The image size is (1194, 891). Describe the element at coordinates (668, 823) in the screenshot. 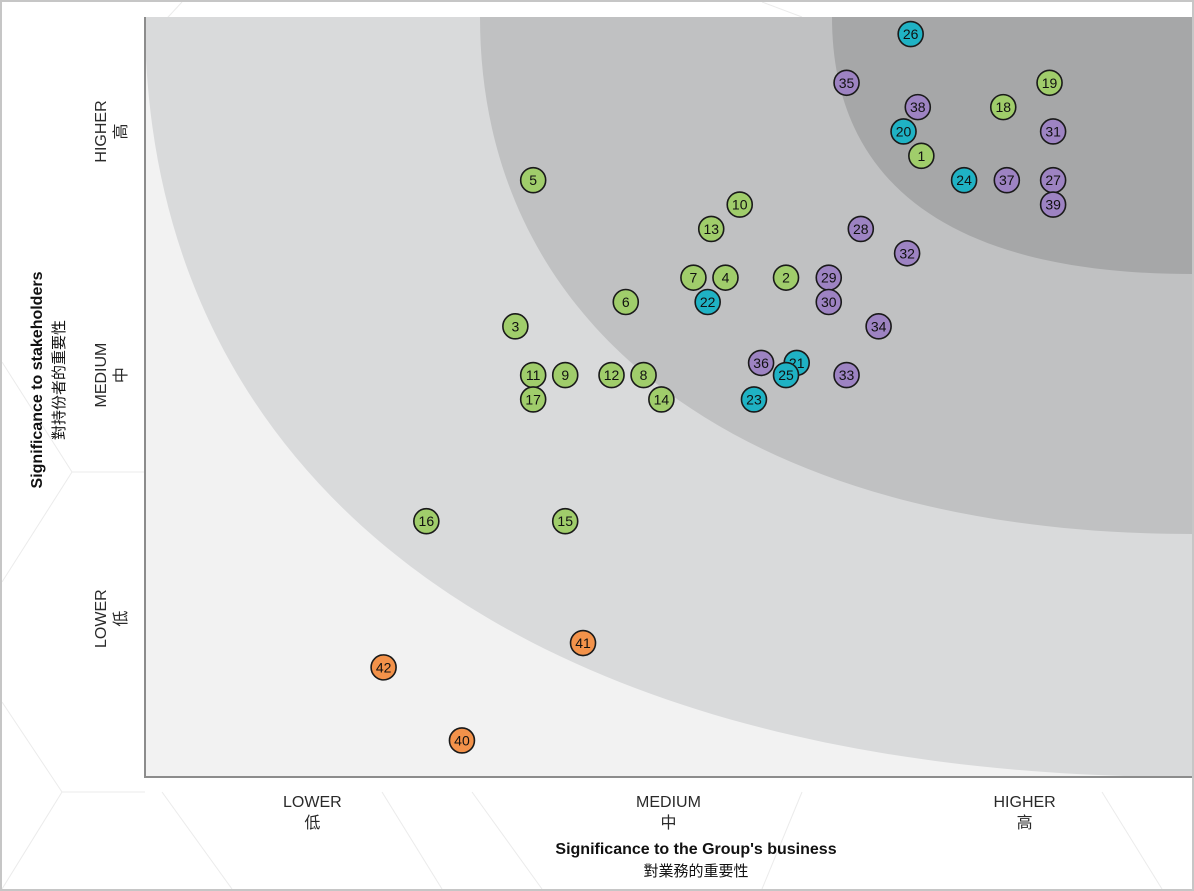

I see `x-tick-sublabel: 中` at that location.